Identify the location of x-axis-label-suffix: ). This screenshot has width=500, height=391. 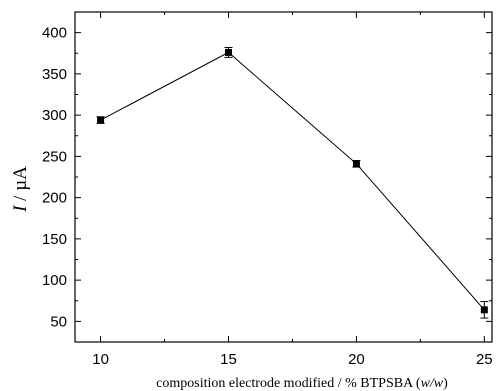
(445, 383).